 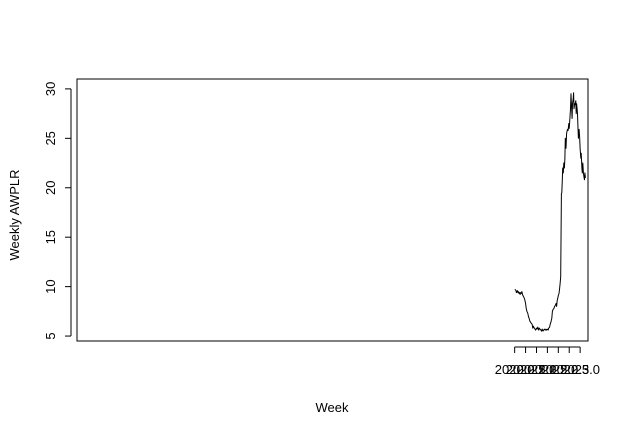 I want to click on x-tick-label: 2020.5, so click(x=526, y=369).